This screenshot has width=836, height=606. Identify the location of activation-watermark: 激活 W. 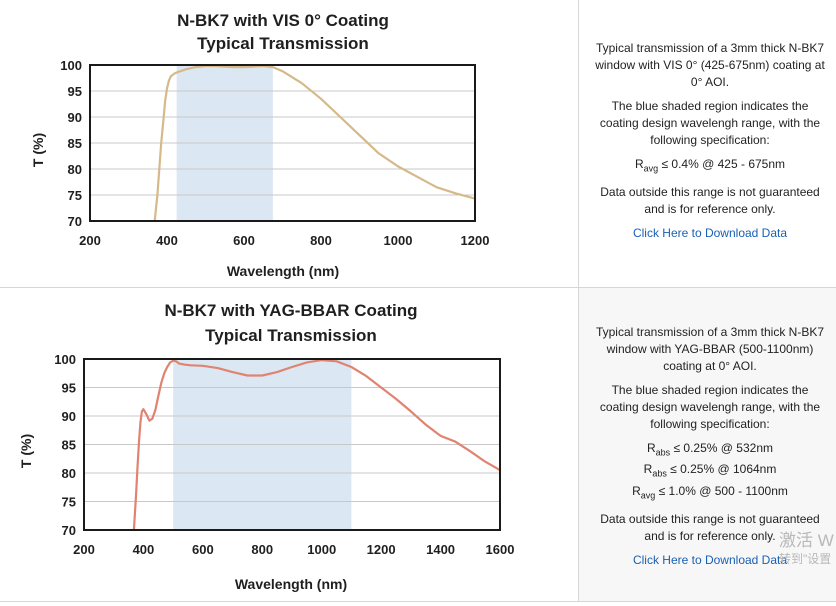
(806, 540).